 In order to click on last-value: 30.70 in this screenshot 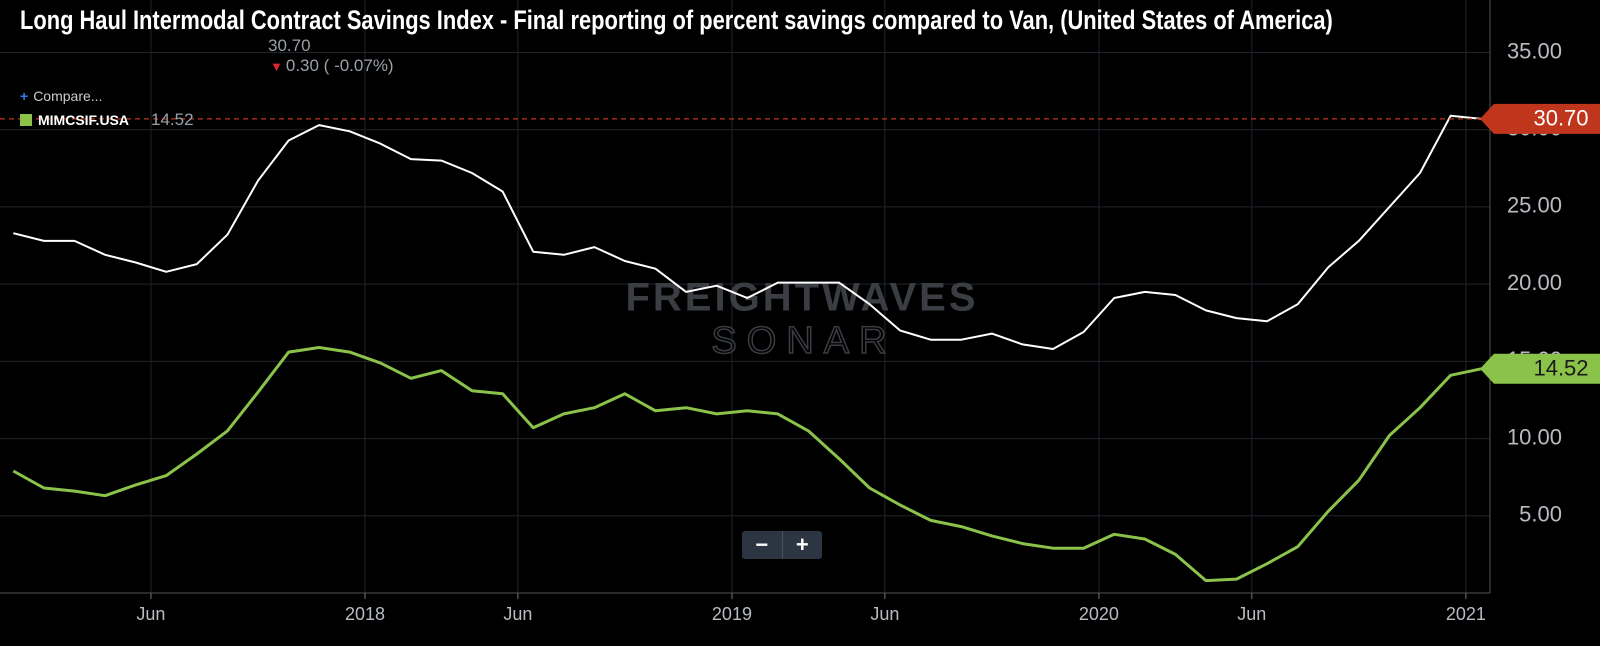, I will do `click(289, 45)`.